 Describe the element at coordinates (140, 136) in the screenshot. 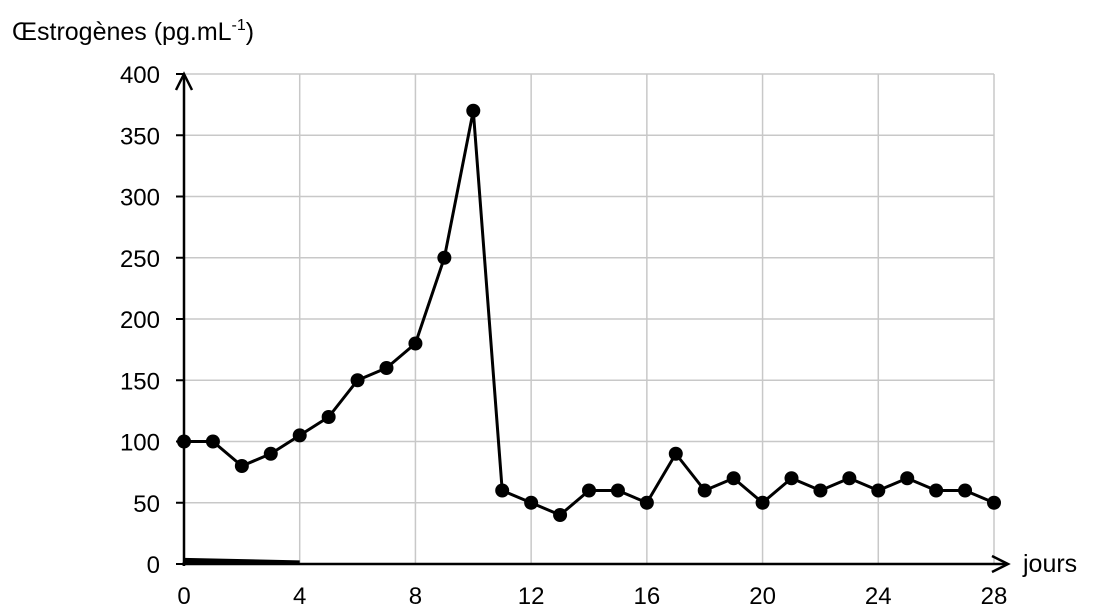

I see `y-tick-label: 350` at that location.